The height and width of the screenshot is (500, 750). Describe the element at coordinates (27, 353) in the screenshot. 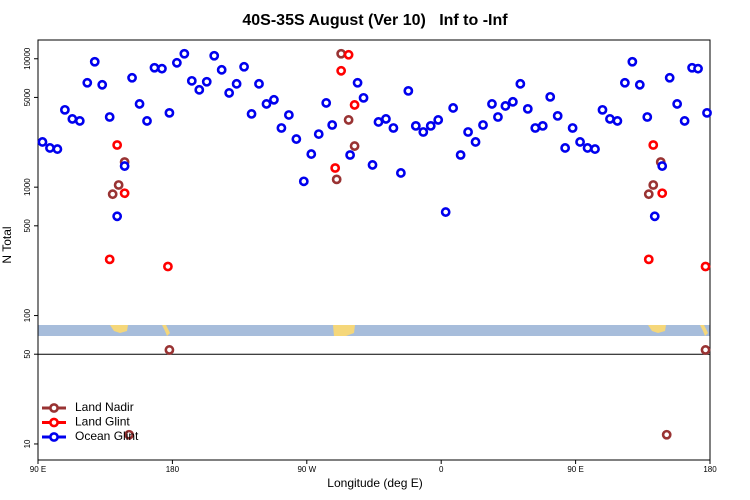

I see `y-tick-label: 50` at that location.